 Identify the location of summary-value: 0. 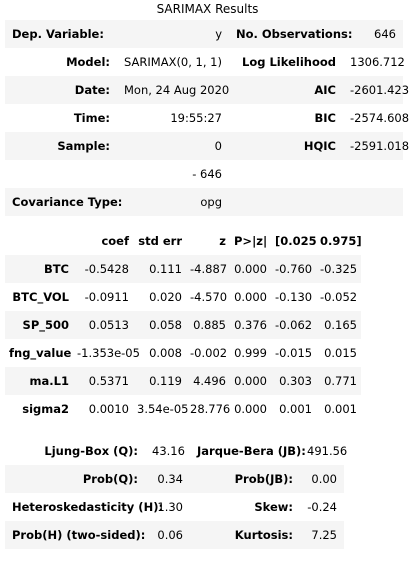
(218, 146).